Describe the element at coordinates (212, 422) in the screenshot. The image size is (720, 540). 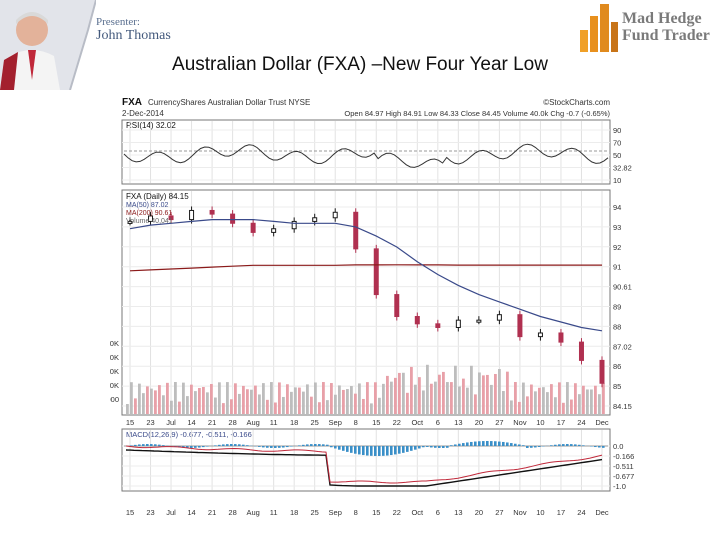
I see `x-axis-label-mid: 21` at that location.